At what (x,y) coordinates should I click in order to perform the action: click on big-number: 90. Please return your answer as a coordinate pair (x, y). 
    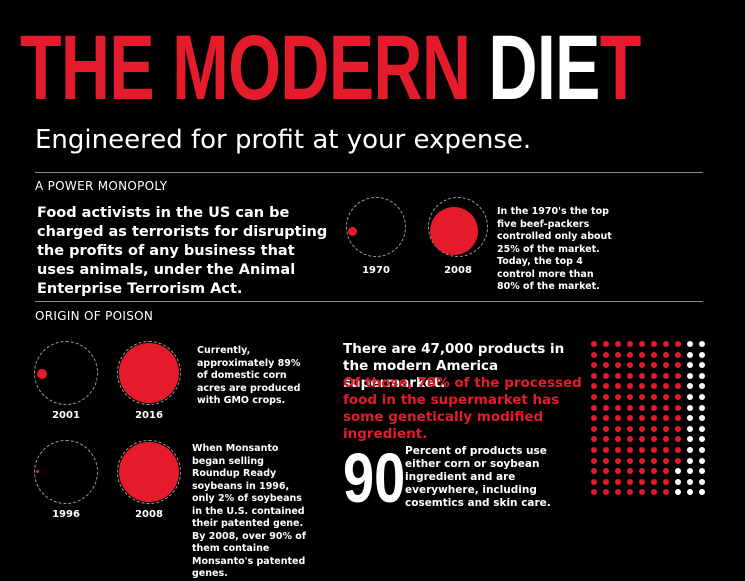
    Looking at the image, I should click on (374, 478).